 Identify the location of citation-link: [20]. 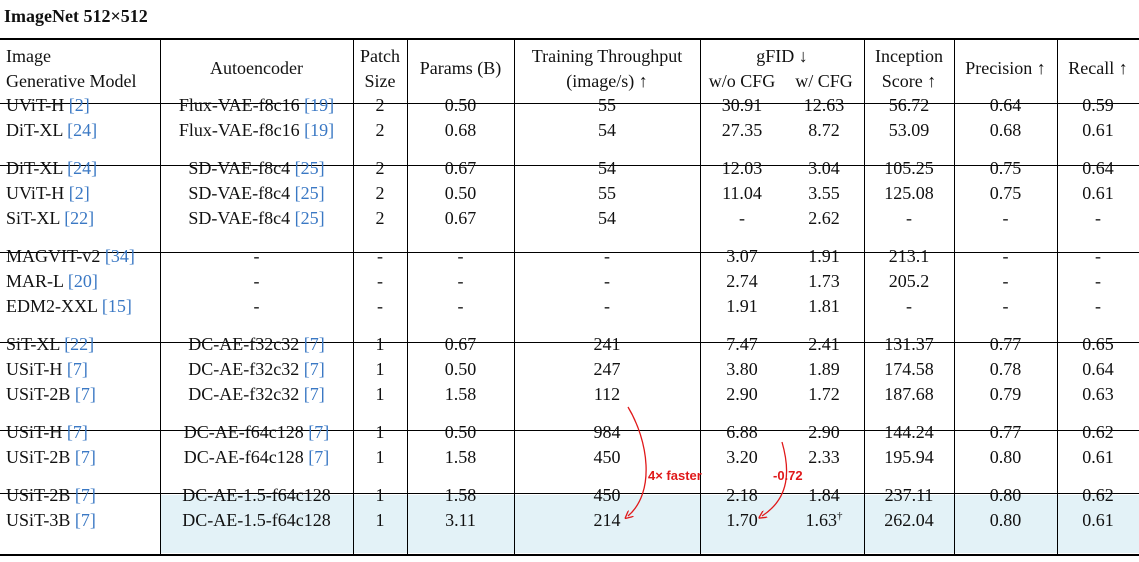
(82, 281).